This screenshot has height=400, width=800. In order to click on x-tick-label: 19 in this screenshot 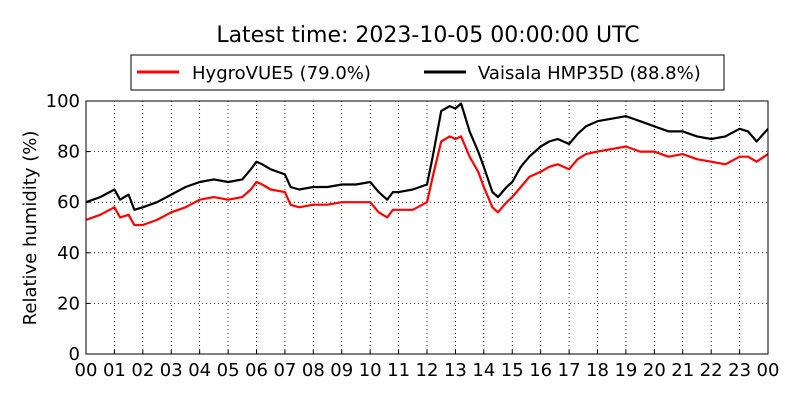, I will do `click(625, 370)`.